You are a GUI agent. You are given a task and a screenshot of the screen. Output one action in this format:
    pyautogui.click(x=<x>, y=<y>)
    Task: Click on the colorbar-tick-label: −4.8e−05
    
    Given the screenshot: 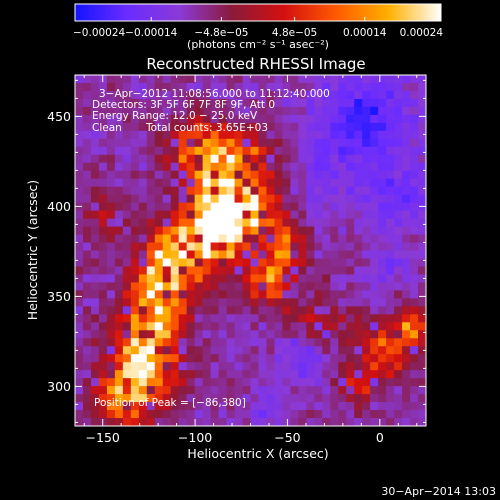 What is the action you would take?
    pyautogui.click(x=221, y=33)
    